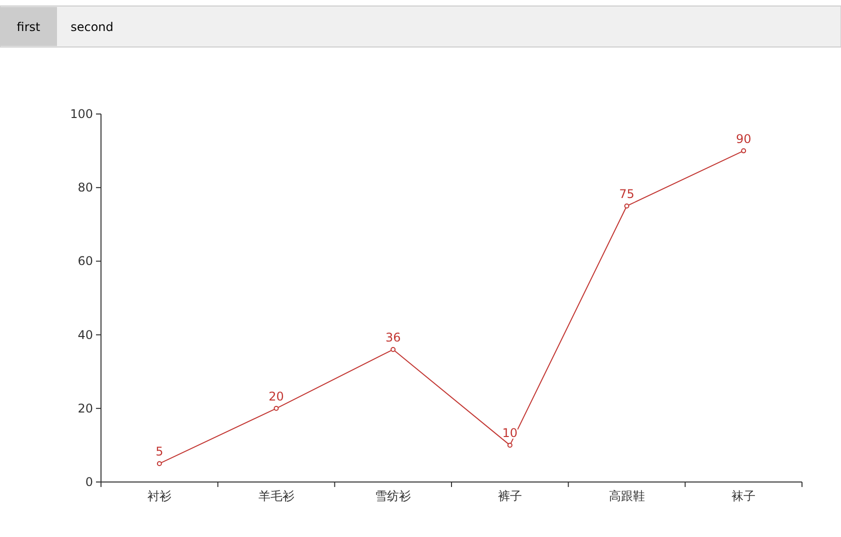 This screenshot has height=537, width=841. Describe the element at coordinates (276, 496) in the screenshot. I see `x-tick-label: 羊毛衫` at that location.